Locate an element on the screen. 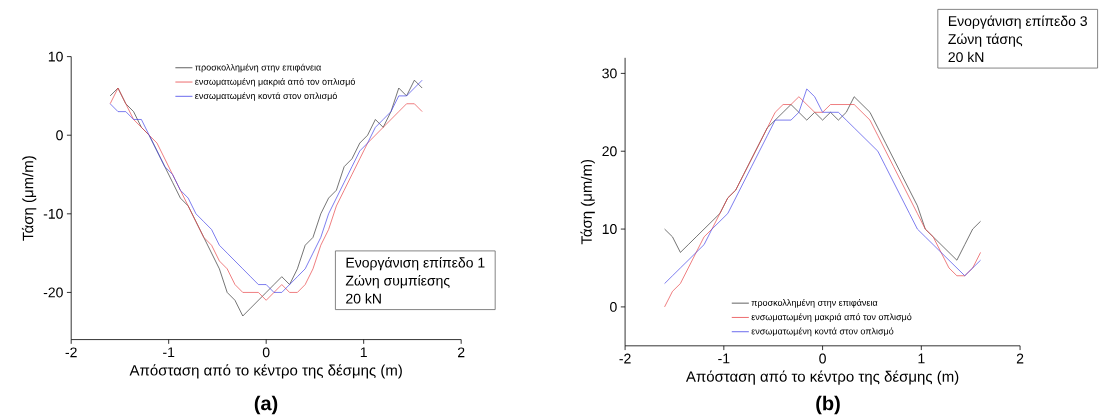 The width and height of the screenshot is (1103, 419). y-tick-label: -10 is located at coordinates (53, 213).